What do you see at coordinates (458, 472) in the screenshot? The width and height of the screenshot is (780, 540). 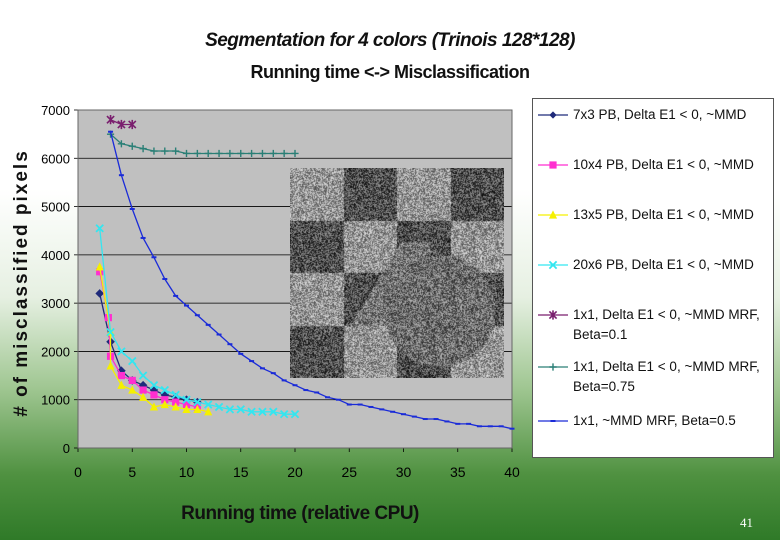 I see `x-tick-label: 35` at bounding box center [458, 472].